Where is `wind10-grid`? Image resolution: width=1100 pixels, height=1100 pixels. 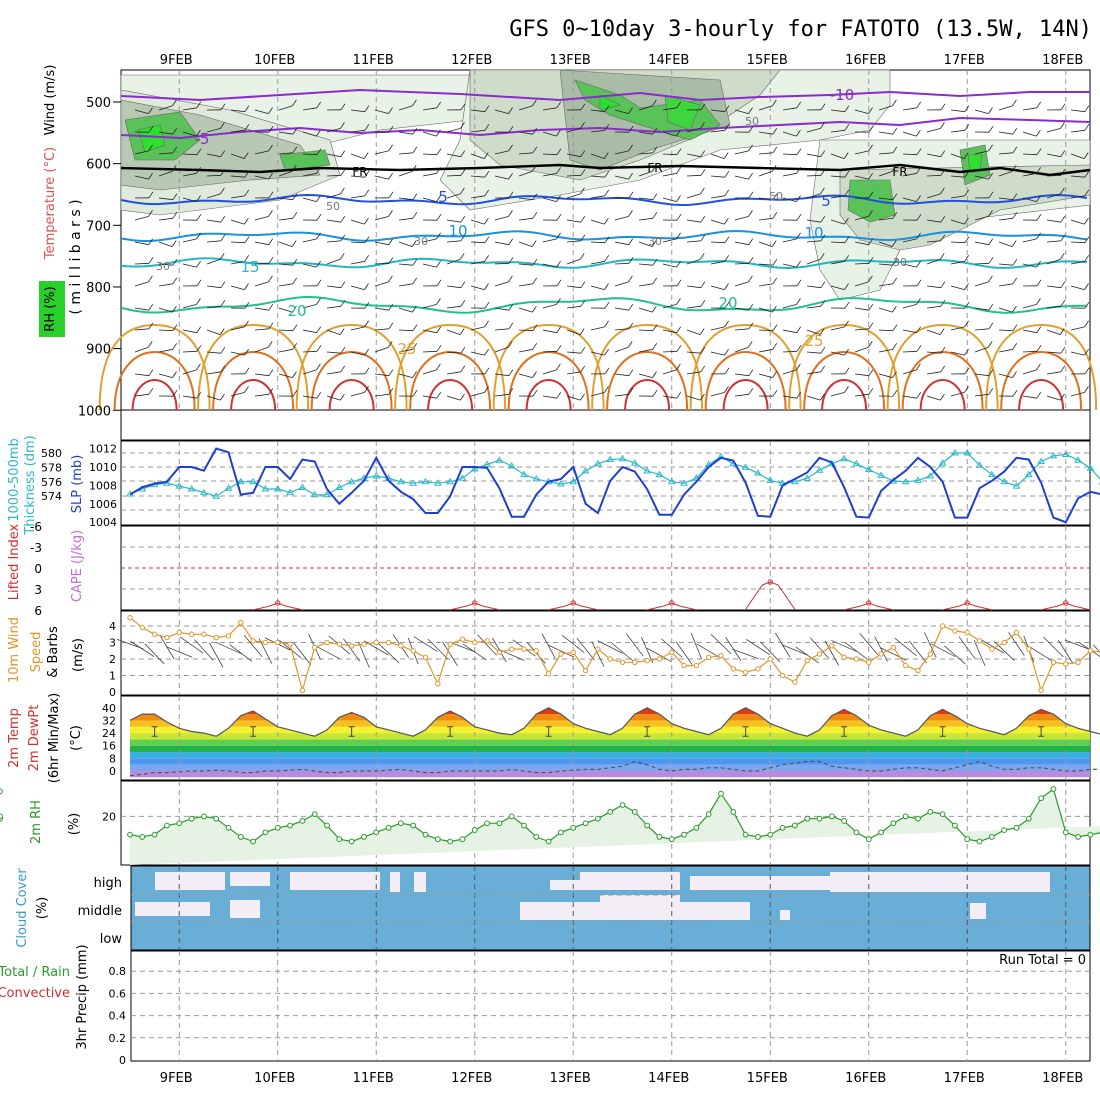
wind10-grid is located at coordinates (605, 653).